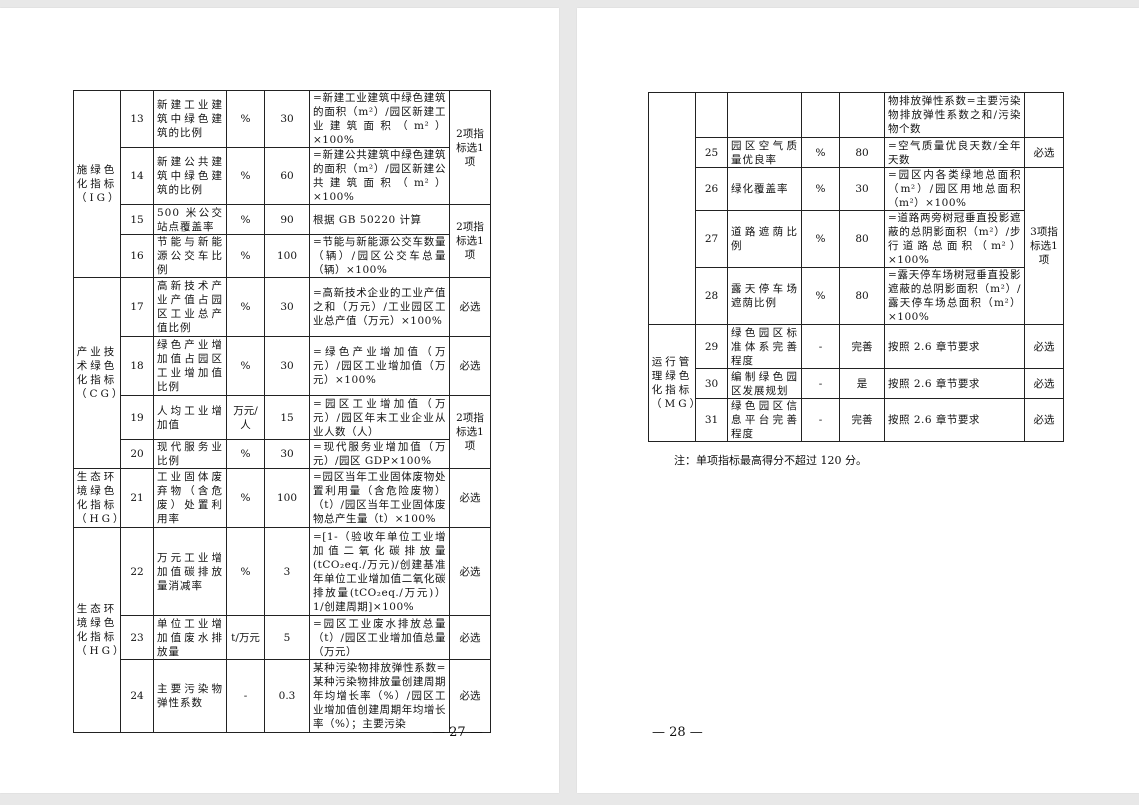 The height and width of the screenshot is (805, 1139). What do you see at coordinates (190, 176) in the screenshot?
I see `indicator-name-cell: 新建公共建筑中绿色建筑的比例` at bounding box center [190, 176].